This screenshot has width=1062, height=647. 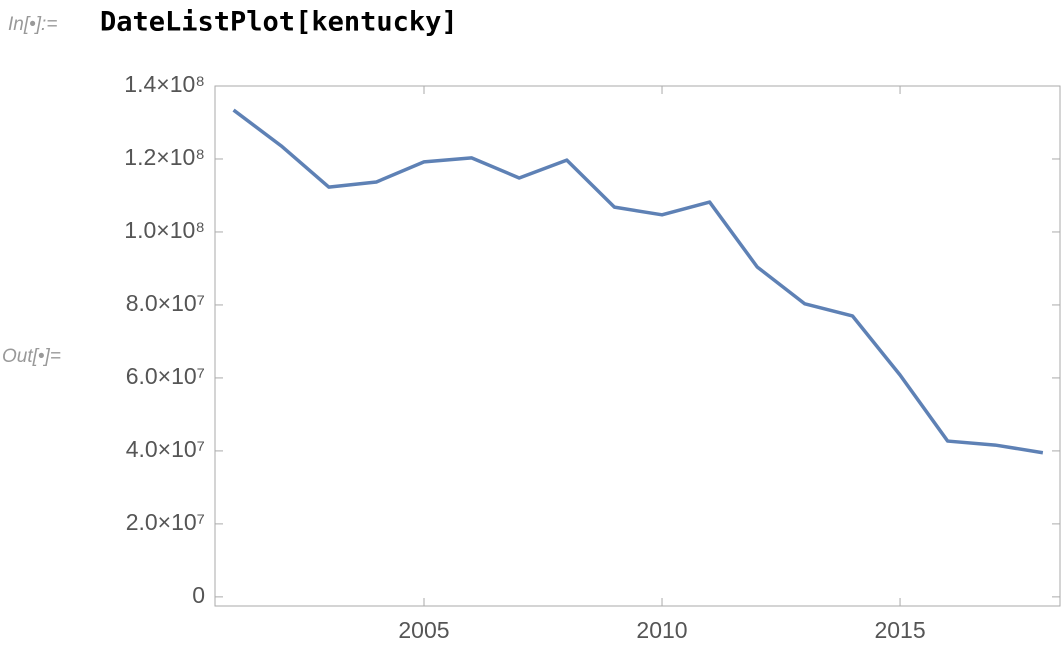 What do you see at coordinates (899, 630) in the screenshot?
I see `x-tick-label: 2015` at bounding box center [899, 630].